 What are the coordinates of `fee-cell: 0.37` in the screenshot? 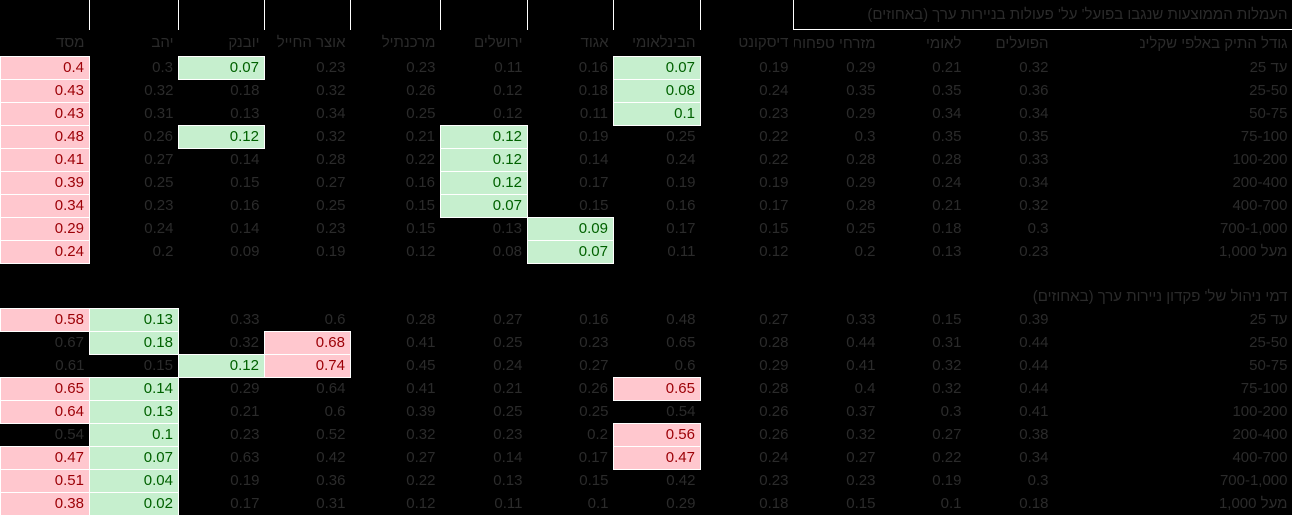 It's located at (837, 411).